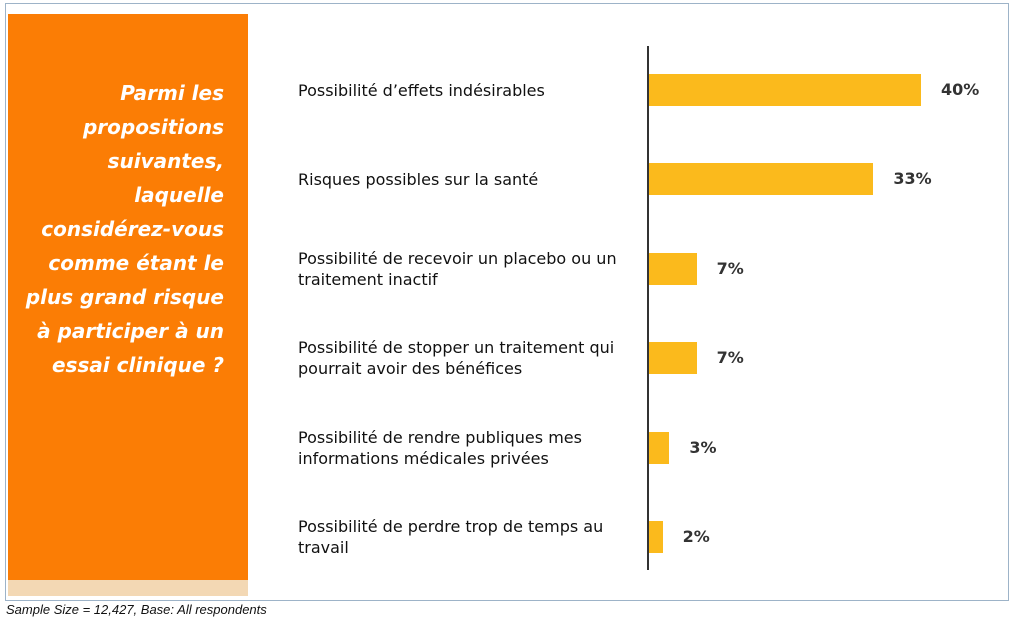  I want to click on category-label: Possibilité d’effets indésirables, so click(421, 90).